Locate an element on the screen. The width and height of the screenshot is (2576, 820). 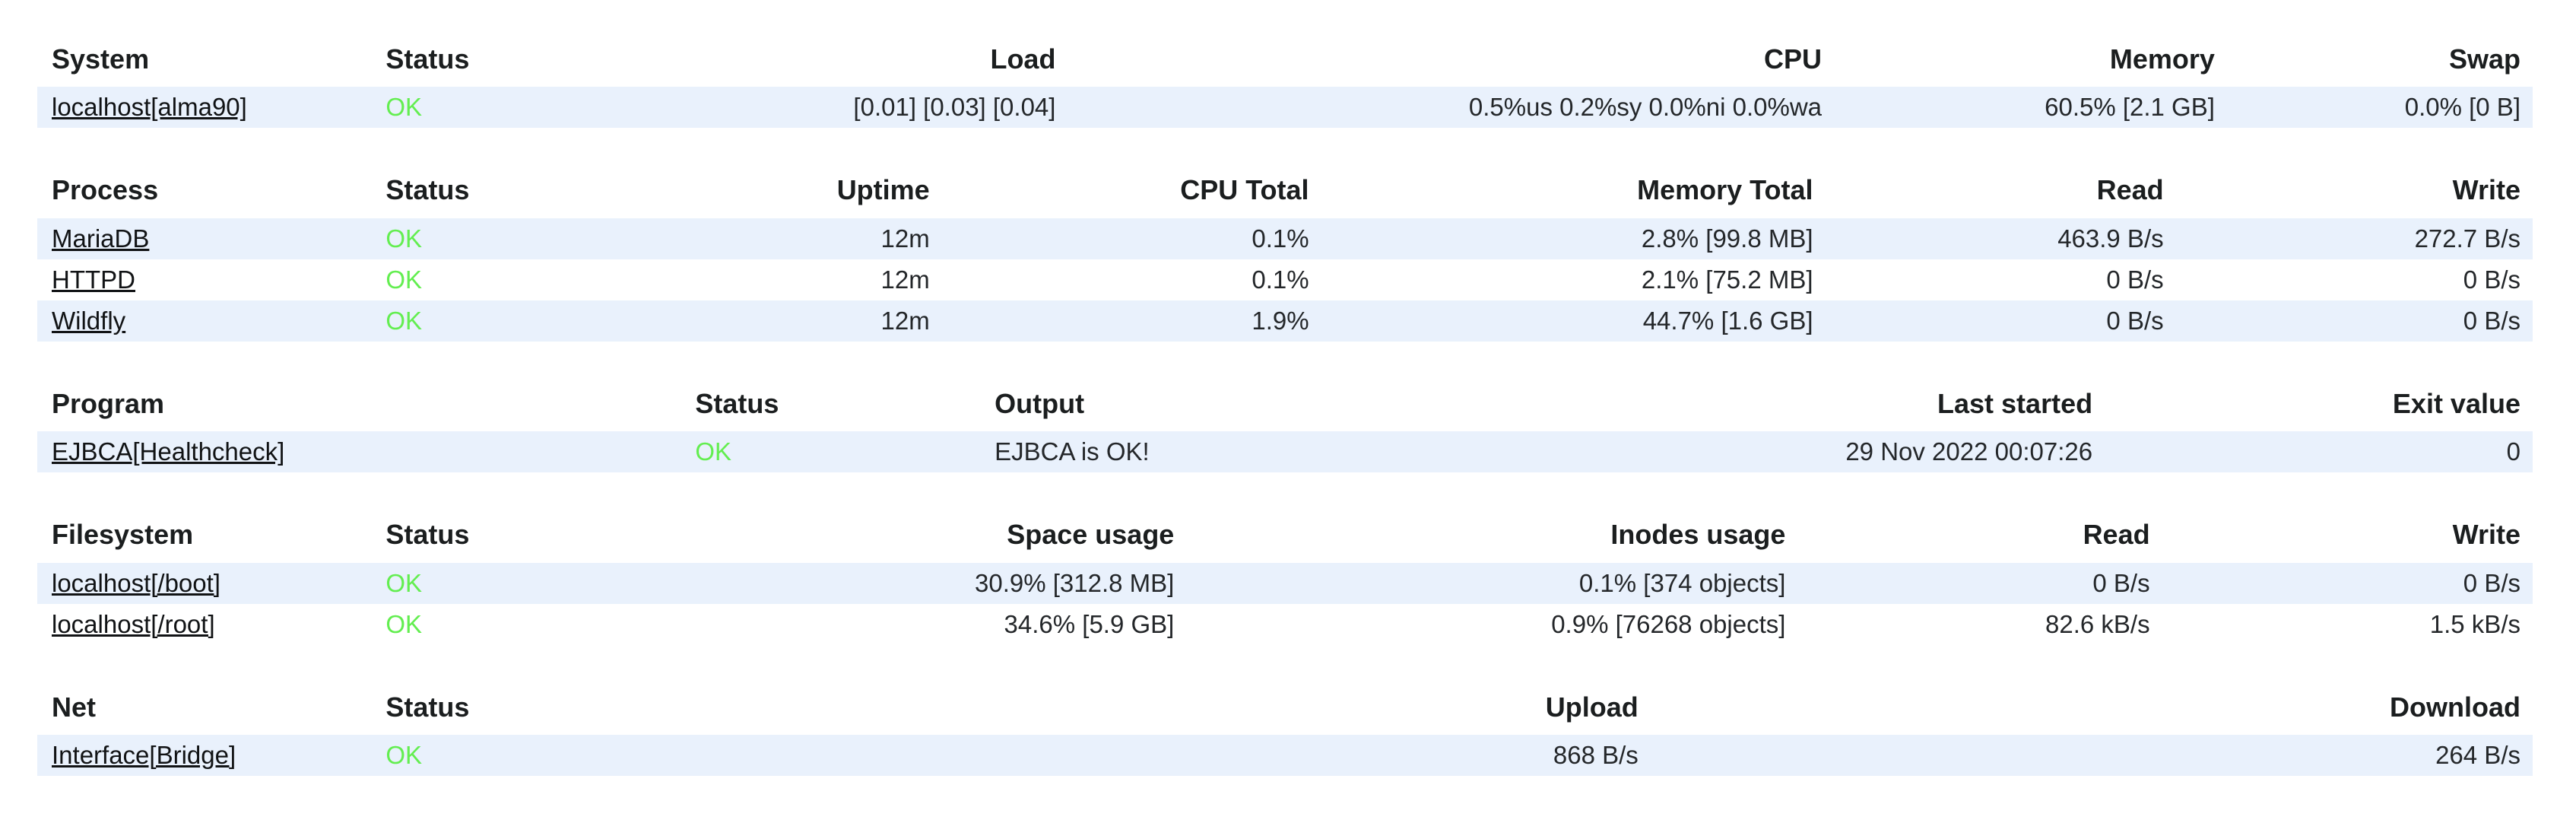
cell-upload: 868 B/s is located at coordinates (1596, 755).